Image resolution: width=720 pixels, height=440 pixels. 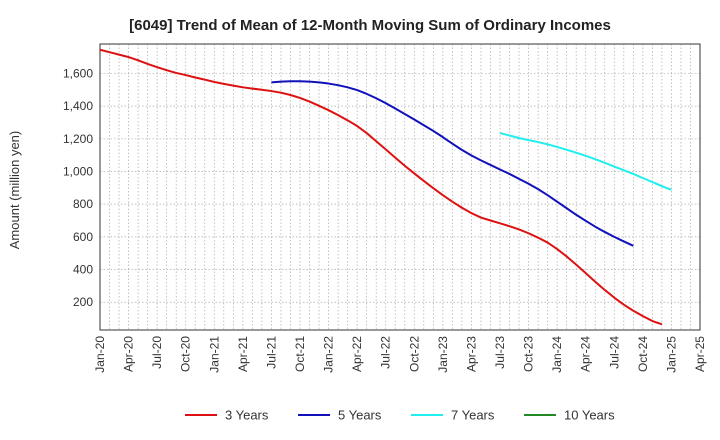 What do you see at coordinates (100, 354) in the screenshot?
I see `x-tick-label: Jan-20` at bounding box center [100, 354].